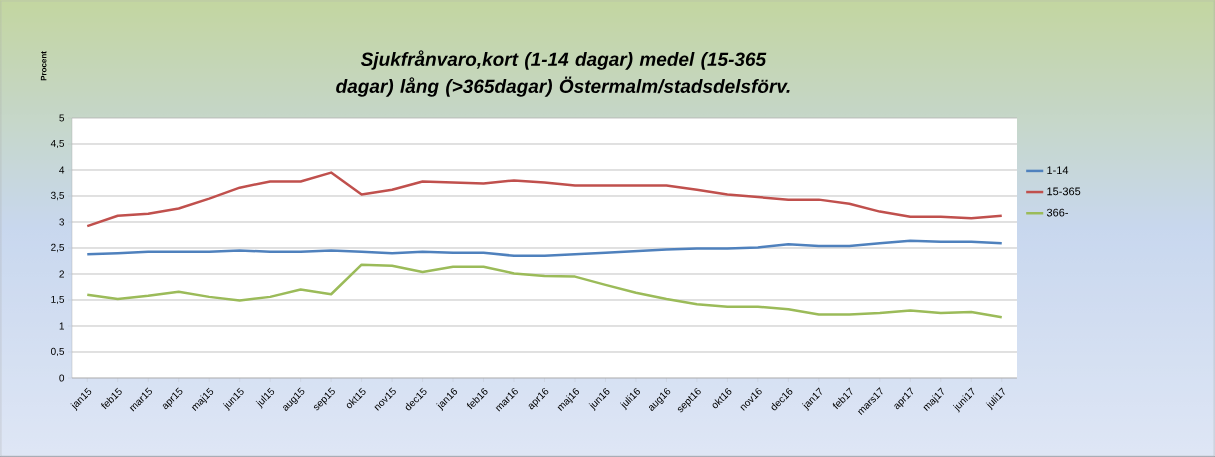 The height and width of the screenshot is (457, 1215). What do you see at coordinates (61, 326) in the screenshot?
I see `y-tick-label: 1` at bounding box center [61, 326].